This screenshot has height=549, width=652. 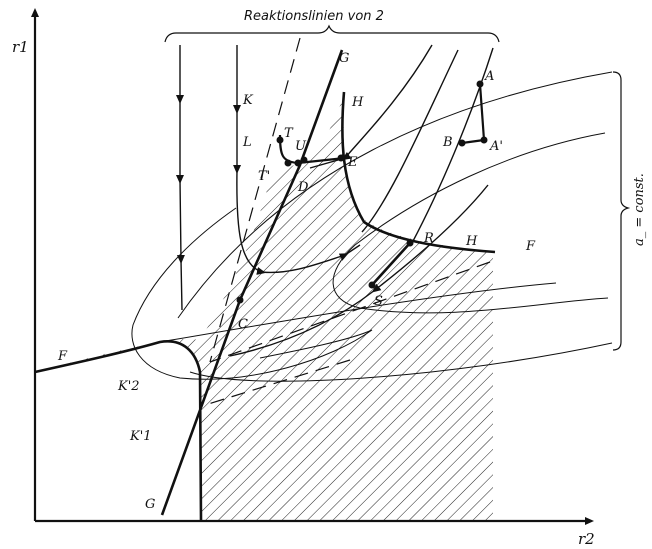 What do you see at coordinates (352, 162) in the screenshot?
I see `label-point-e: E` at bounding box center [352, 162].